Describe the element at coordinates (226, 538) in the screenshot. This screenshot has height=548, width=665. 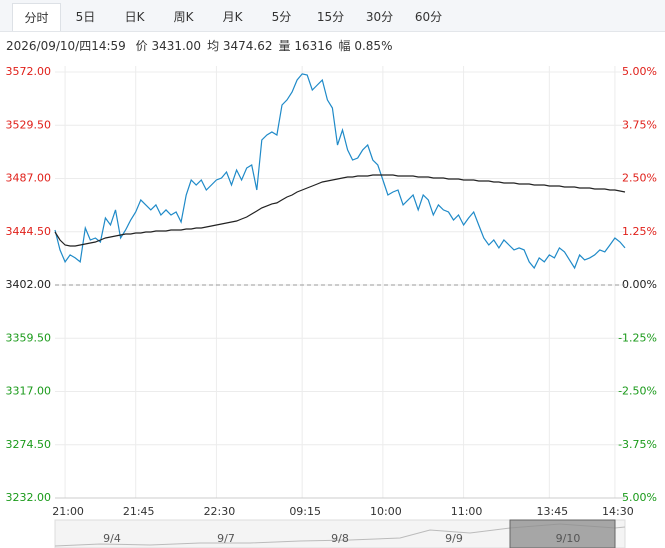
I see `navigator-date: 9/7` at that location.